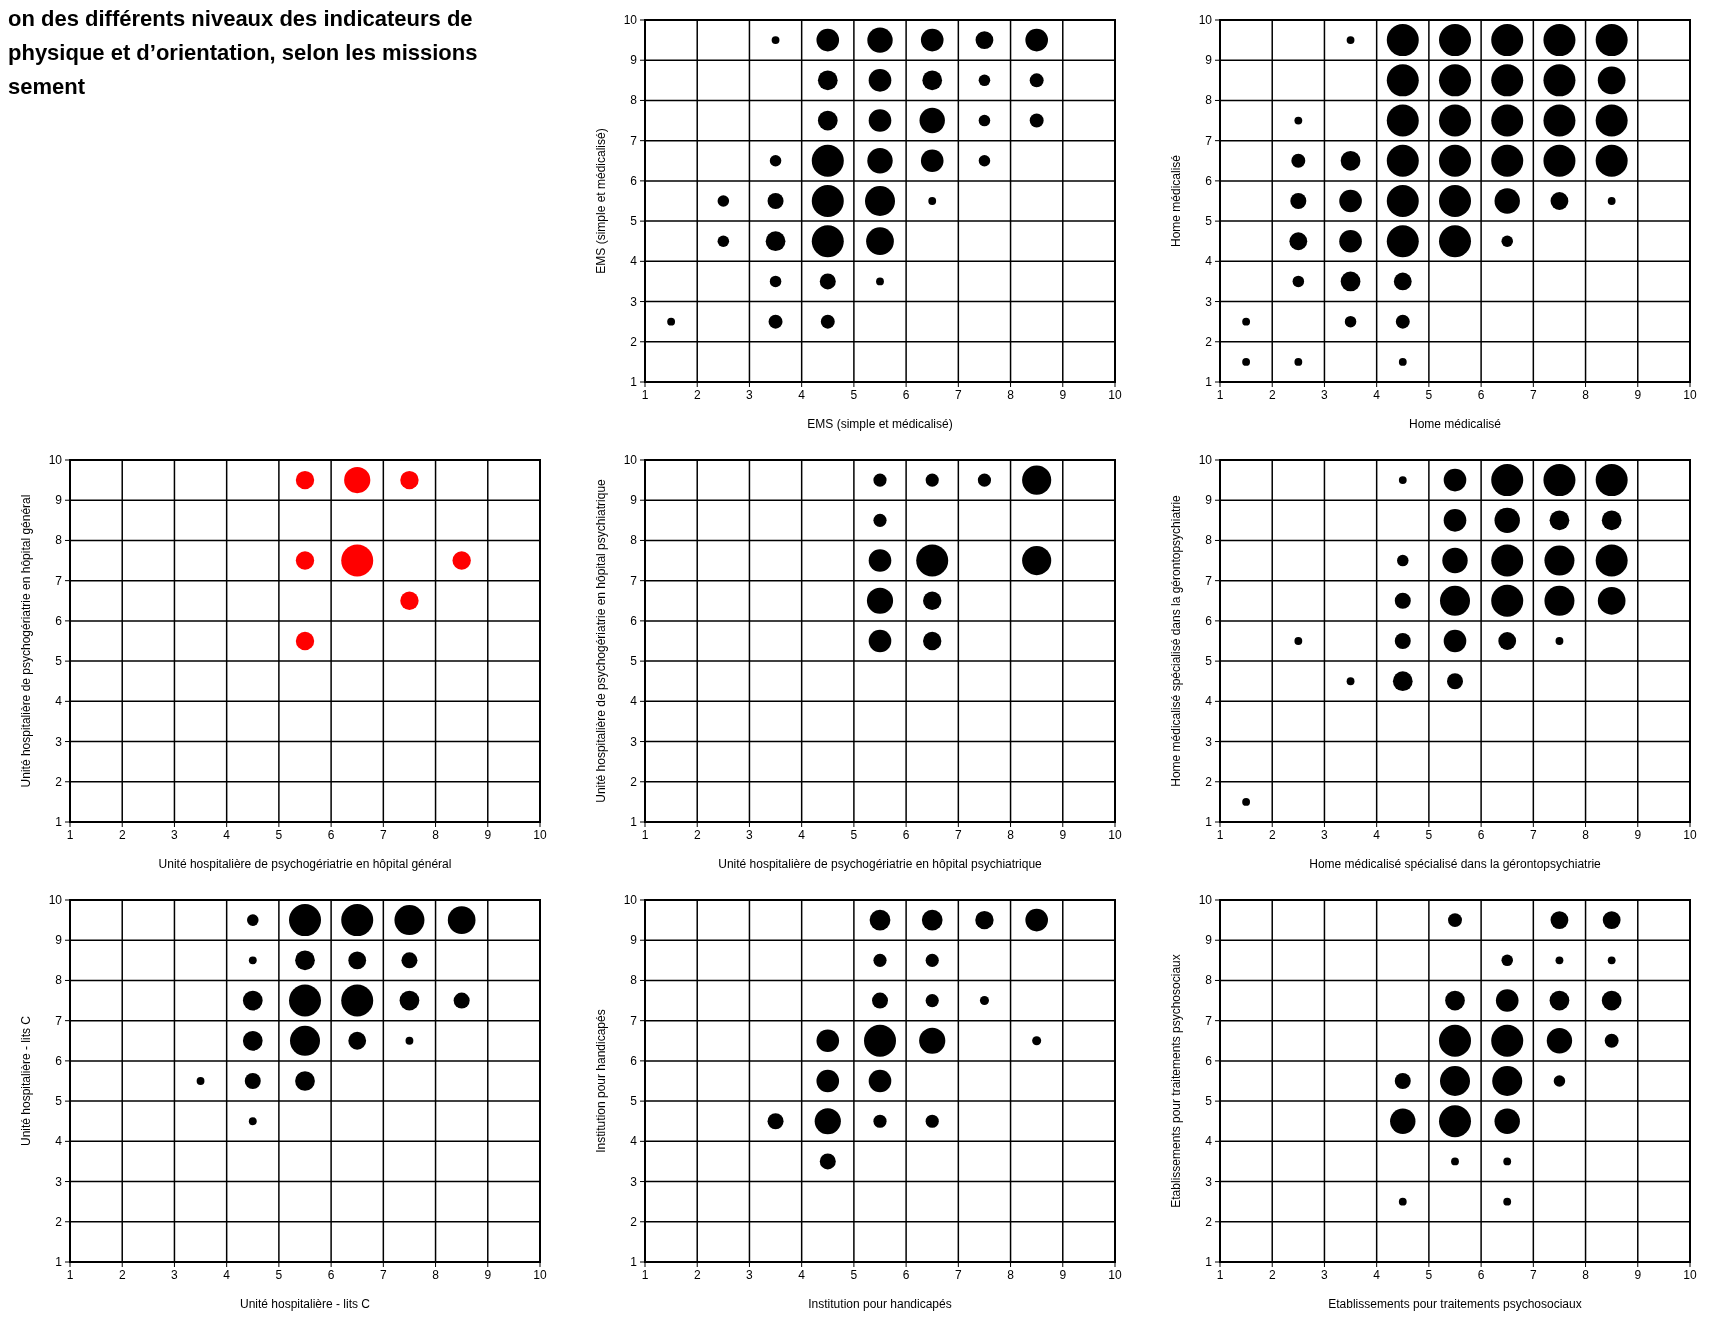 Image resolution: width=1713 pixels, height=1338 pixels. Describe the element at coordinates (26, 641) in the screenshot. I see `y-axis-title: Unité hospitalière de psychogériatrie en hôpital général` at that location.